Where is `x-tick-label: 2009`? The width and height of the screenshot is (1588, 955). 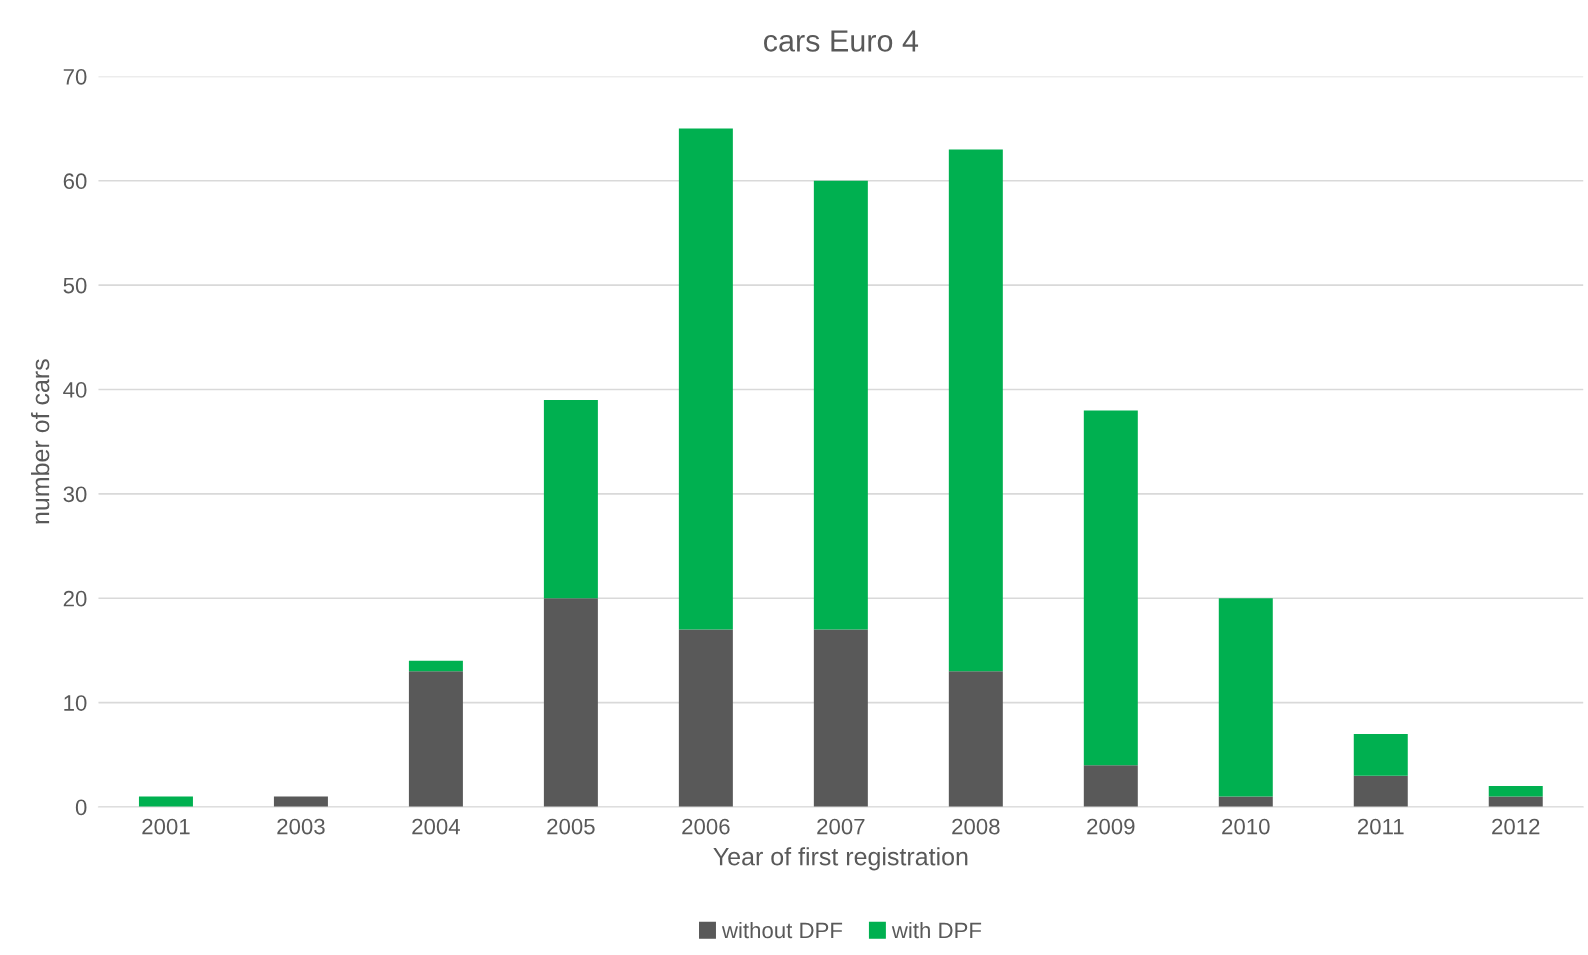 x-tick-label: 2009 is located at coordinates (1111, 826).